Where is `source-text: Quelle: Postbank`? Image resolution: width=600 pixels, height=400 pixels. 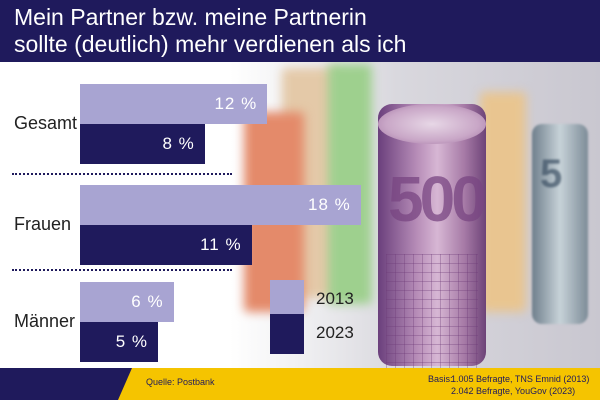
source-text: Quelle: Postbank is located at coordinates (180, 382).